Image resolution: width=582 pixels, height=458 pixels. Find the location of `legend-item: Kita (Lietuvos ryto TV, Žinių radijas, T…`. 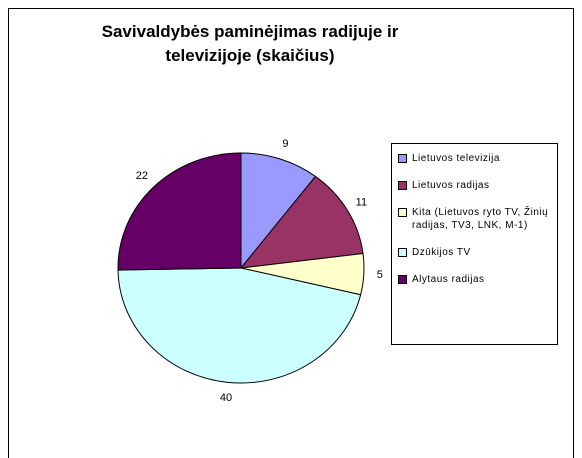

legend-item: Kita (Lietuvos ryto TV, Žinių radijas, T… is located at coordinates (475, 219).